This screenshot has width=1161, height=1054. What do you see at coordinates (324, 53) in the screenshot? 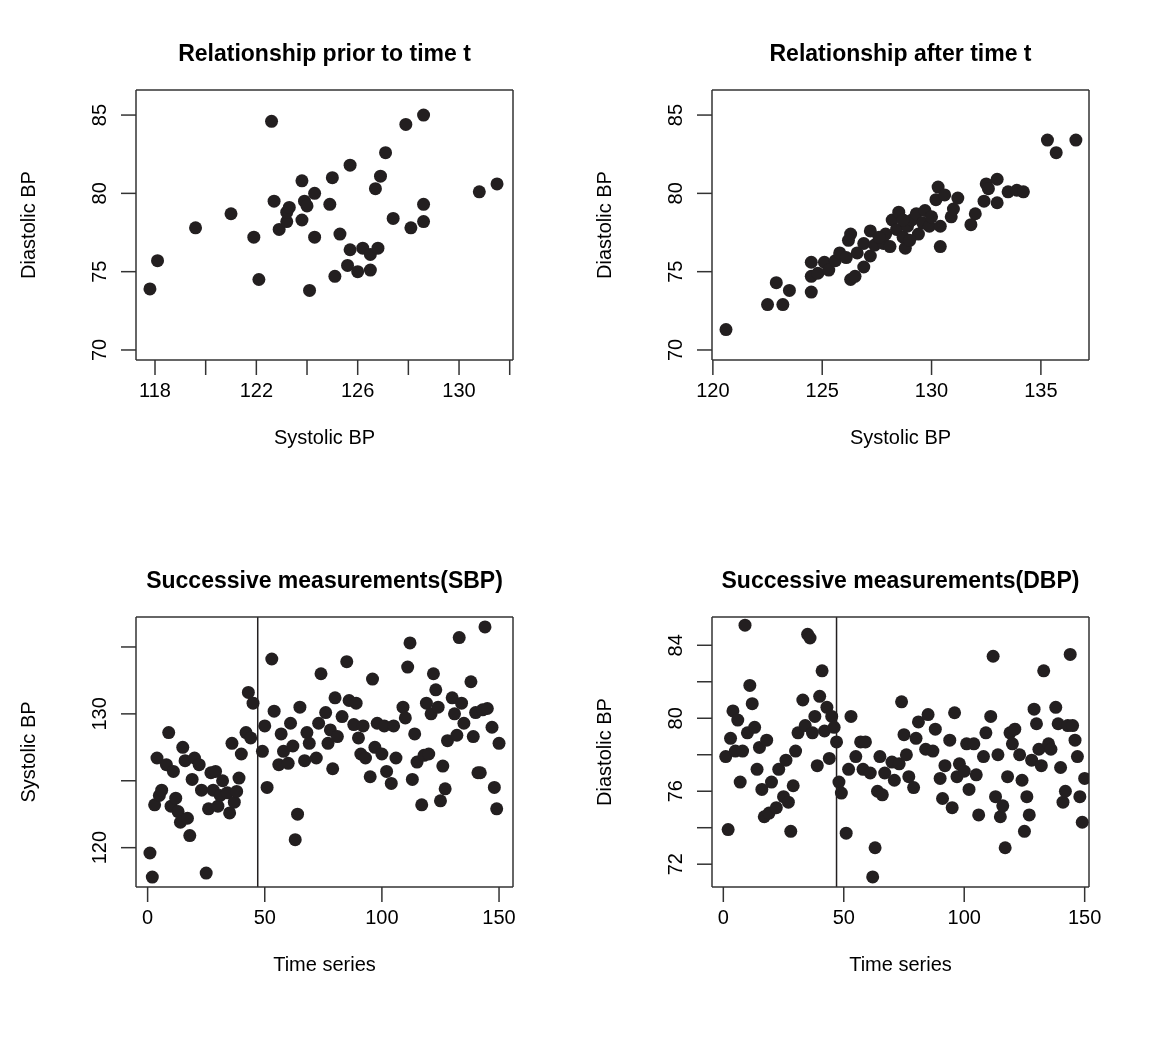
I see `chart-title: Relationship prior to time t` at bounding box center [324, 53].